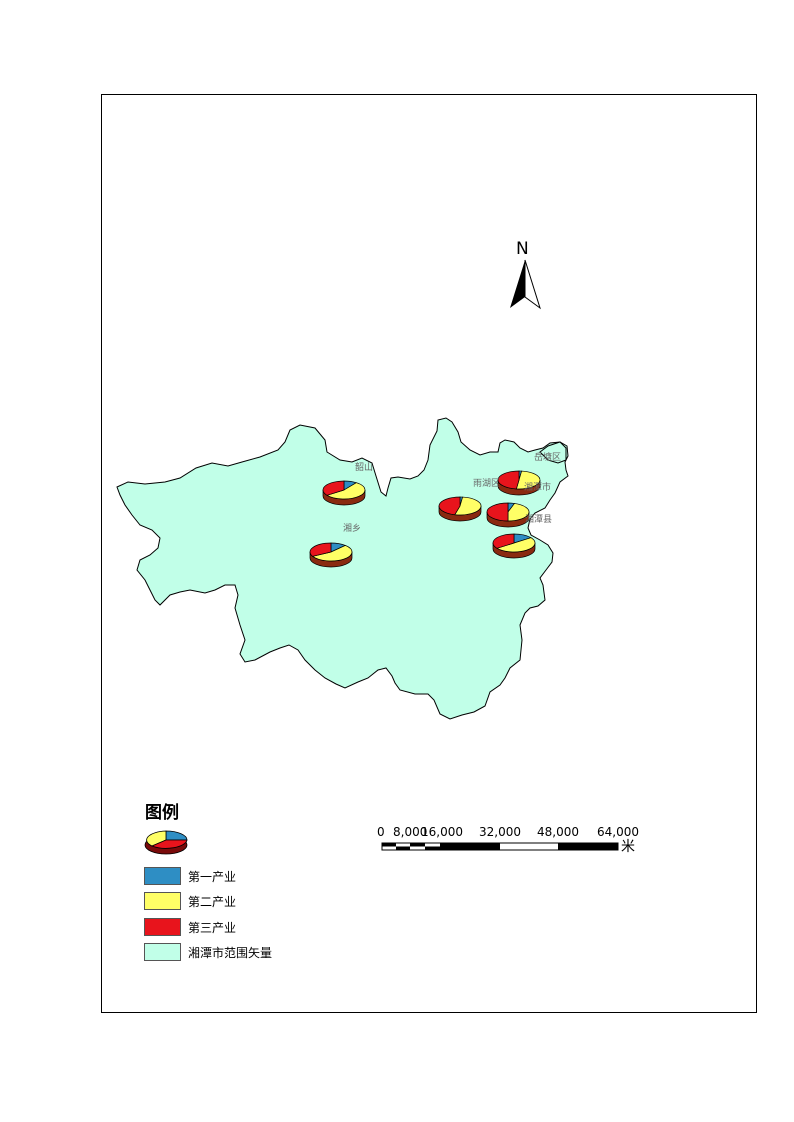 The image size is (794, 1122). Describe the element at coordinates (212, 876) in the screenshot. I see `legend-label-primary: 第一产业` at that location.